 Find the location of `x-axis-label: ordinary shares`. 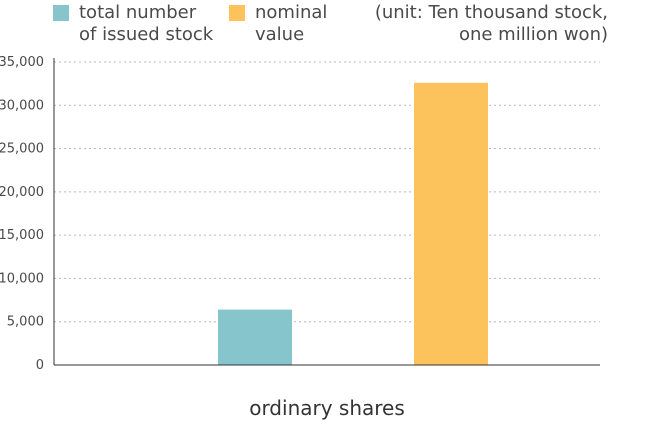

x-axis-label: ordinary shares is located at coordinates (327, 408).